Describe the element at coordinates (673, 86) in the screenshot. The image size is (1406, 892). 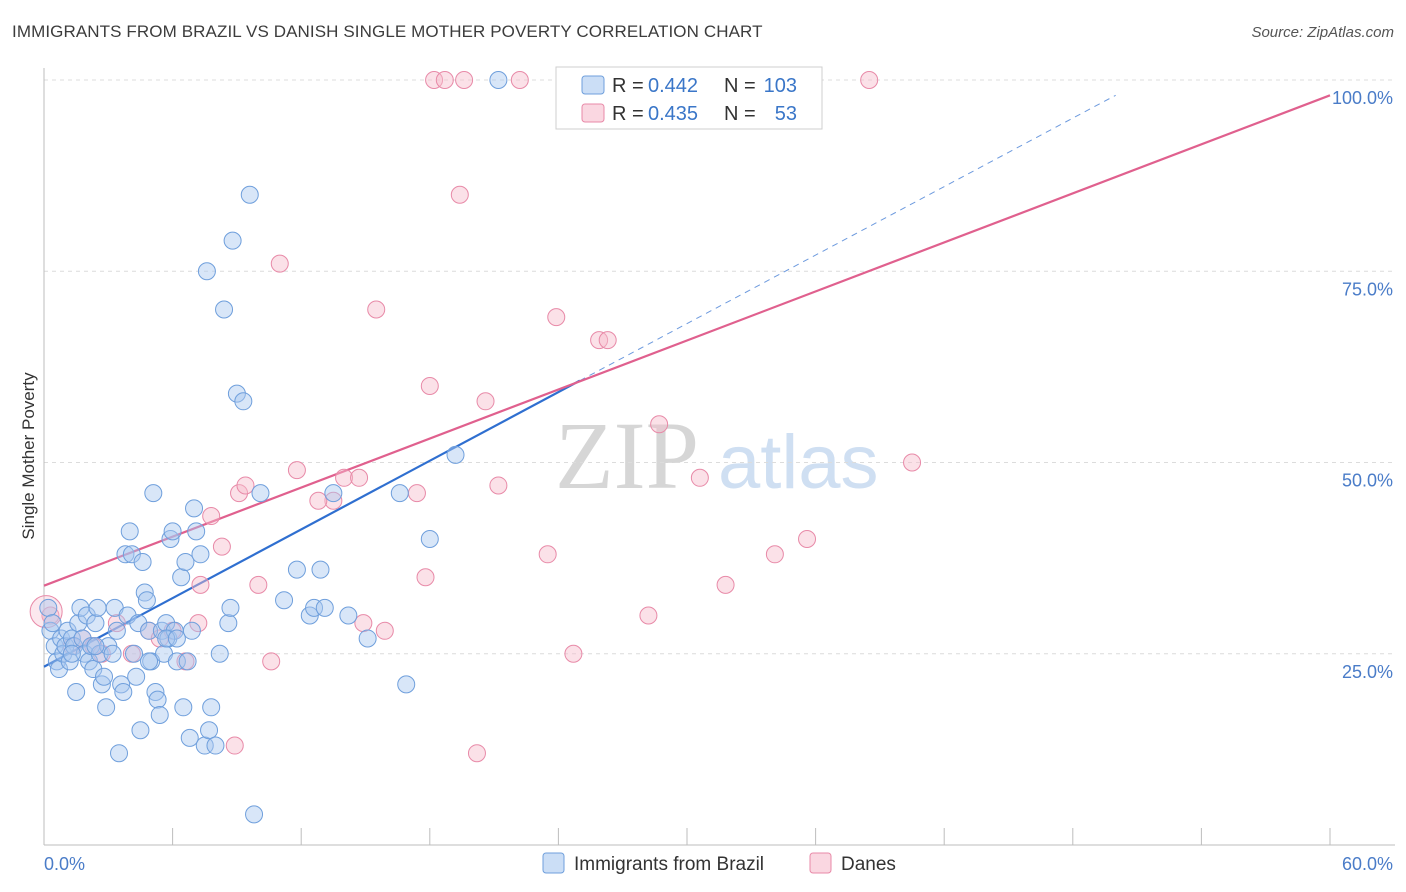
I see `legend-r-value-brazil: 0.442` at that location.